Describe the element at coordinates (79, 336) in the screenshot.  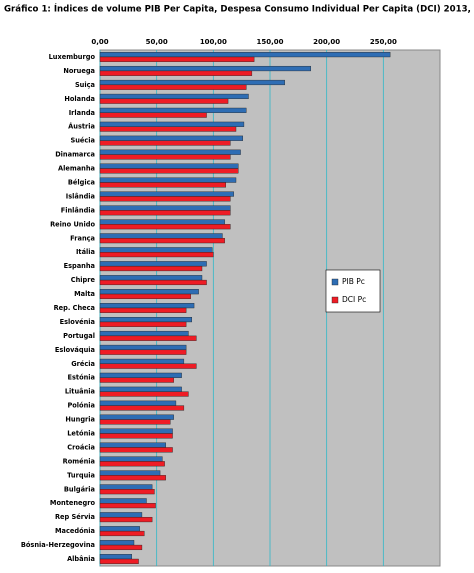
I see `y-tick-label: Portugal` at that location.